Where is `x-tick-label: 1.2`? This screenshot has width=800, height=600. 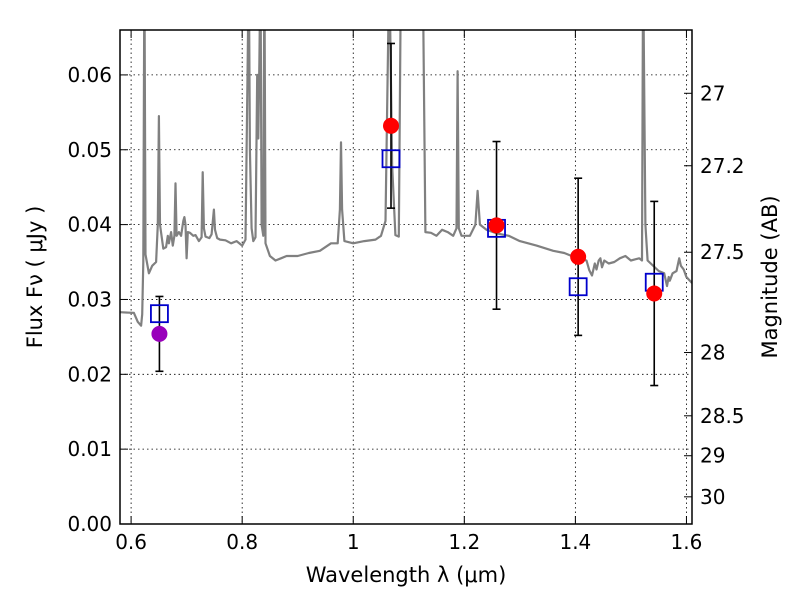
x-tick-label: 1.2 is located at coordinates (464, 542).